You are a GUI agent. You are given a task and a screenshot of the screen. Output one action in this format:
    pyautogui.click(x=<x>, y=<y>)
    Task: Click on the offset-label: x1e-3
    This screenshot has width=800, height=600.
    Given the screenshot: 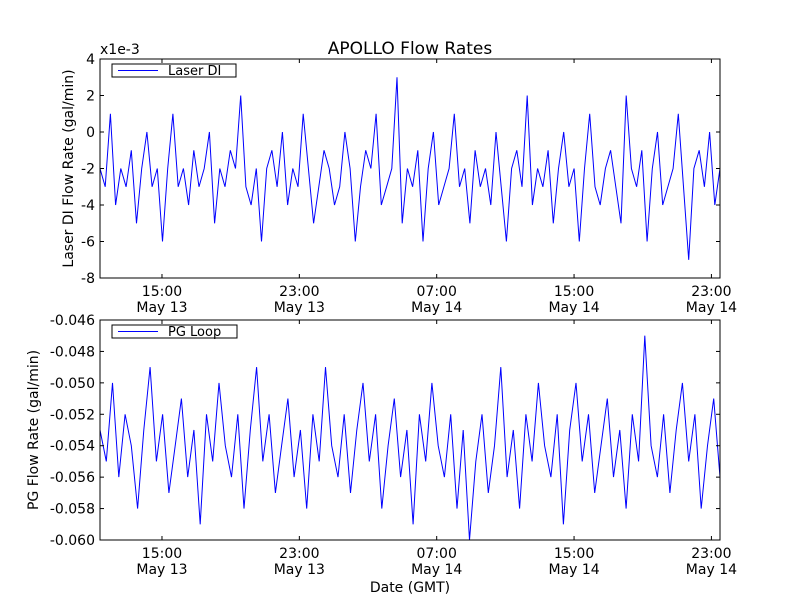 What is the action you would take?
    pyautogui.click(x=120, y=50)
    